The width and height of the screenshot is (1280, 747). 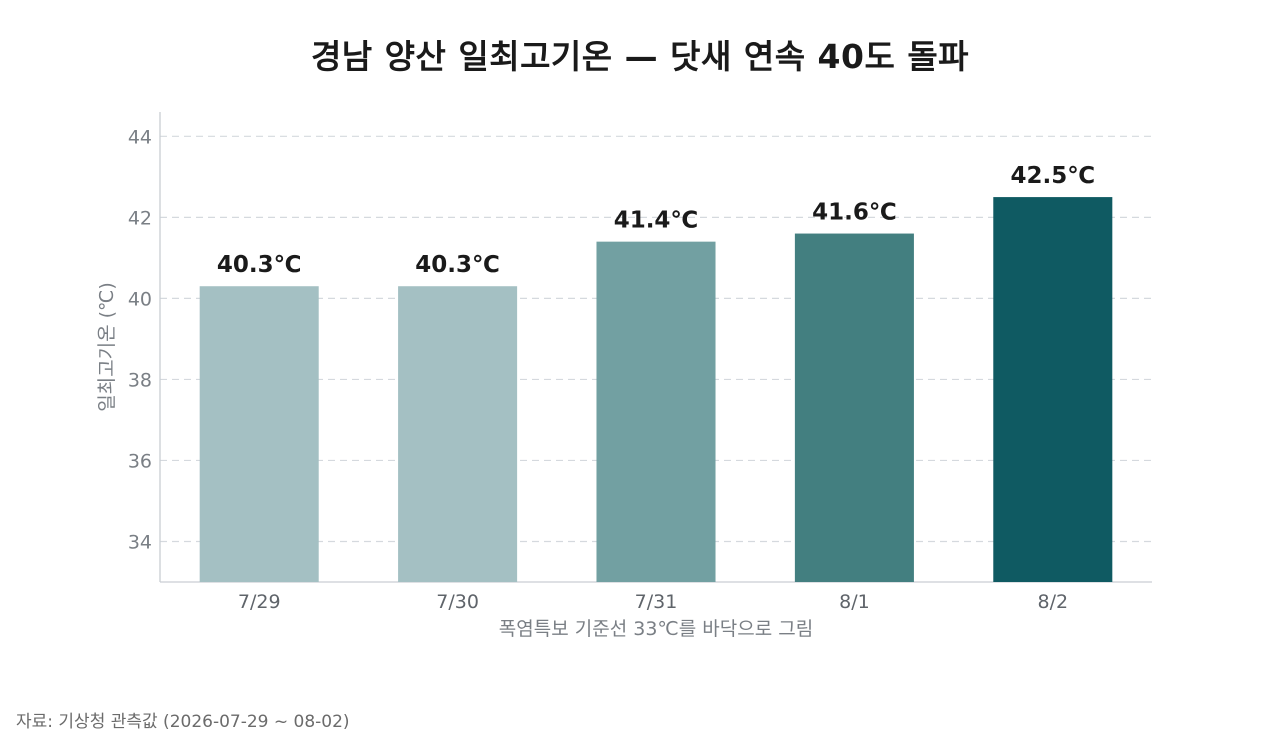 What do you see at coordinates (1053, 602) in the screenshot?
I see `x-tick-label: 8/2` at bounding box center [1053, 602].